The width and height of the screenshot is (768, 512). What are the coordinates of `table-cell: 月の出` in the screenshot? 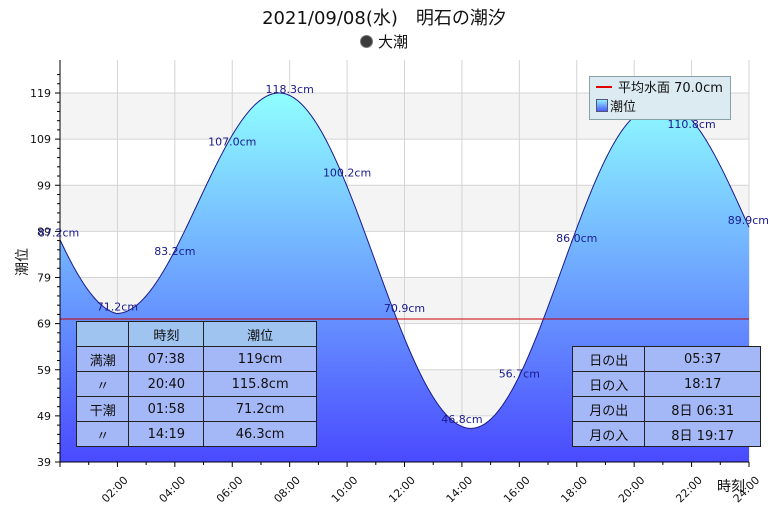 It's located at (608, 409).